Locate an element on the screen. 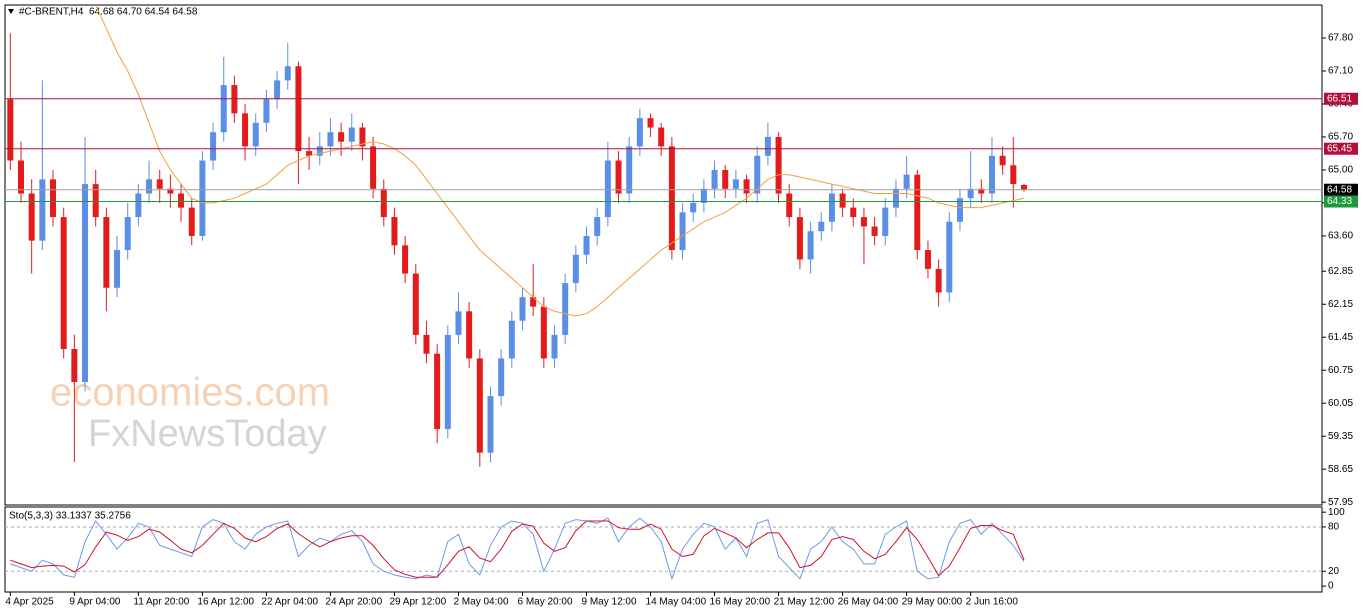 The width and height of the screenshot is (1366, 615). y-tick-label: 61.45 is located at coordinates (1340, 337).